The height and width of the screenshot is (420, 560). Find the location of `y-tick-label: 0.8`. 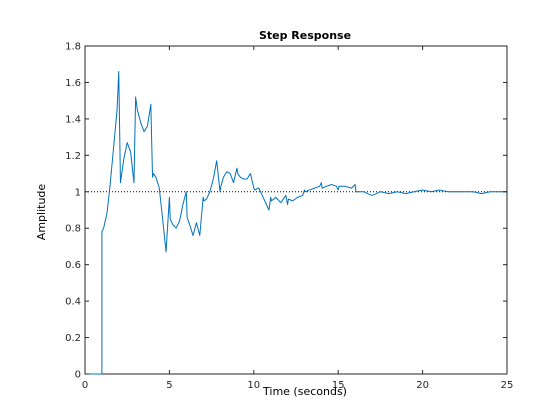

y-tick-label: 0.8 is located at coordinates (73, 229).